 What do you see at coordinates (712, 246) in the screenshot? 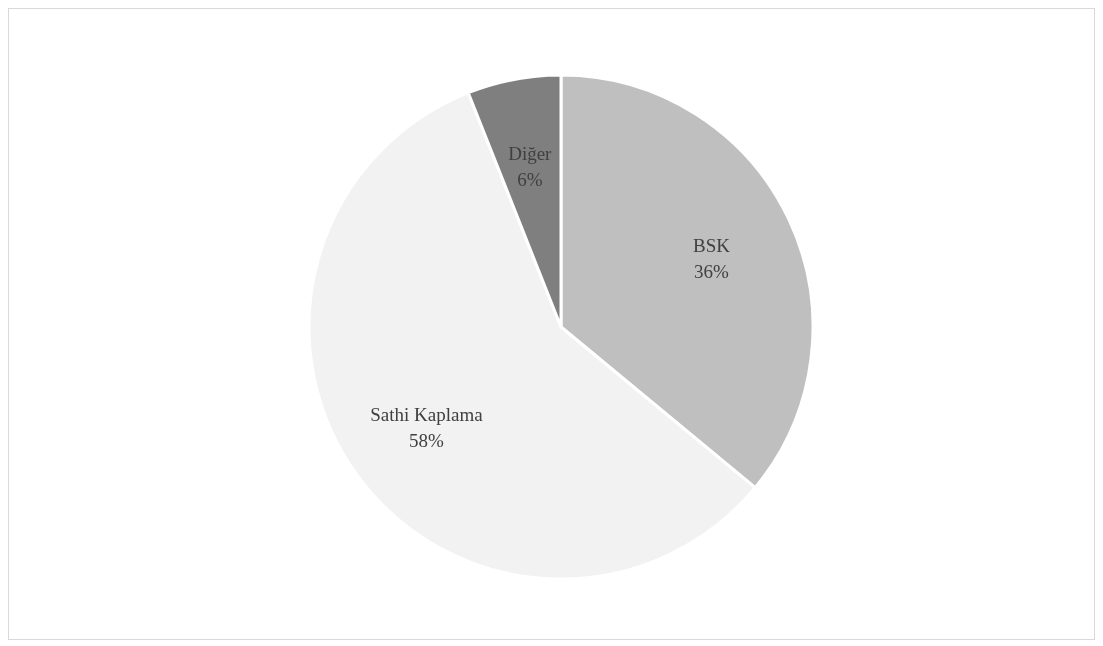
I see `slice-label: BSK` at bounding box center [712, 246].